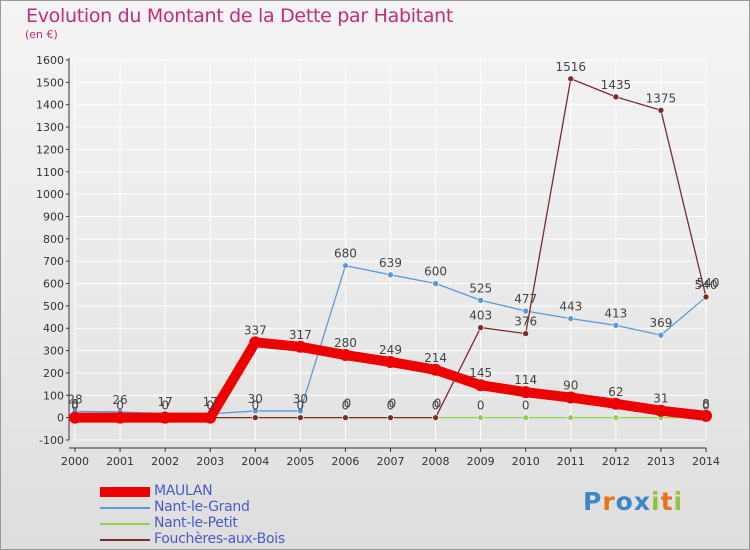  I want to click on y-tick-label: 1300, so click(50, 127).